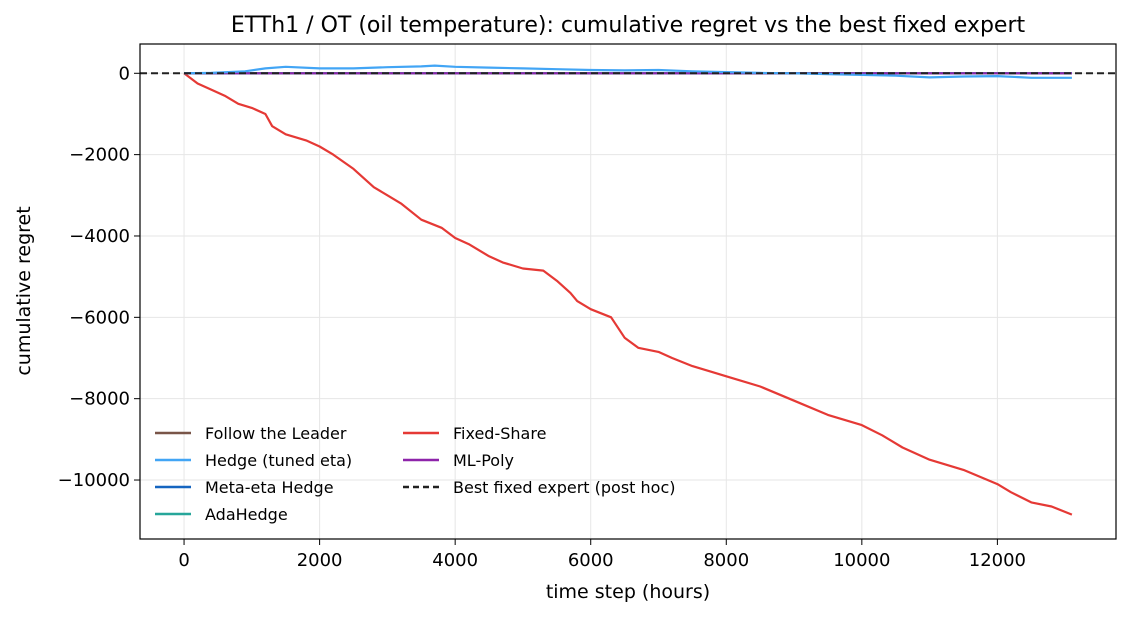 Image resolution: width=1130 pixels, height=618 pixels. Describe the element at coordinates (483, 460) in the screenshot. I see `legend-label-ml-poly: ML-Poly` at that location.